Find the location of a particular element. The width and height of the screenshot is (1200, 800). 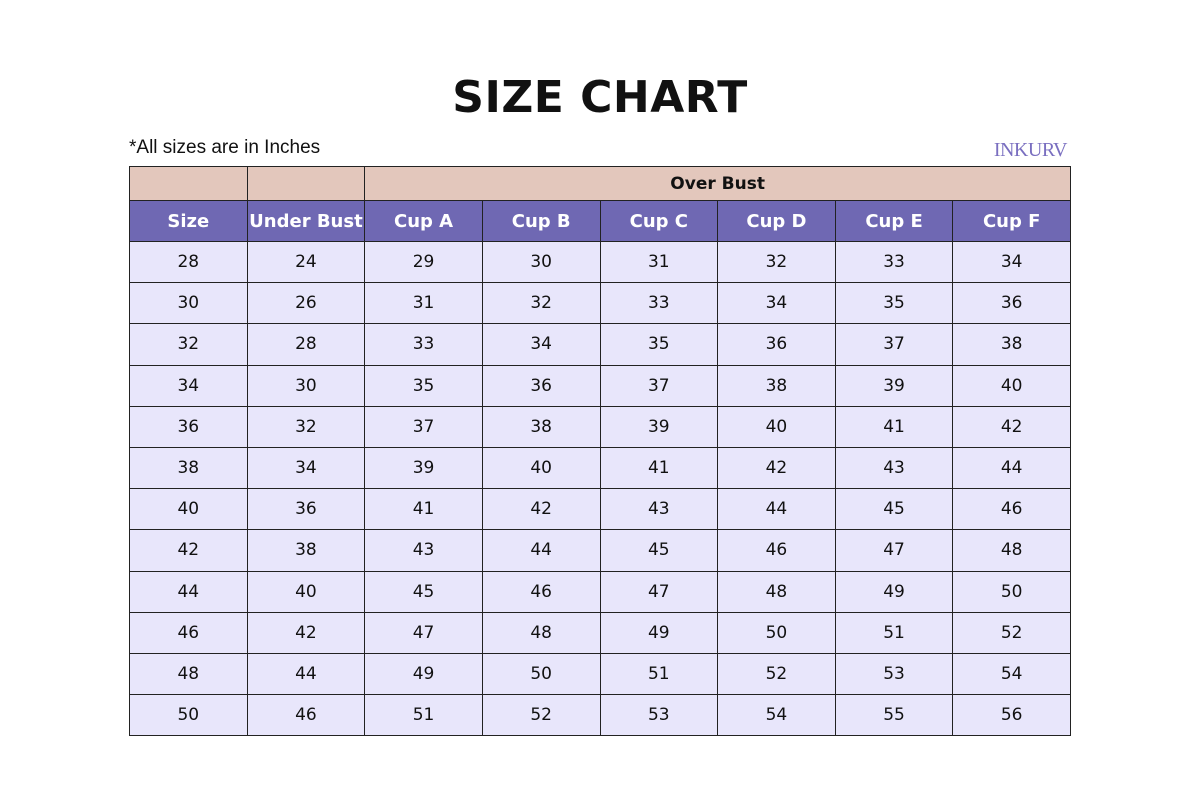

table-cell: 53 is located at coordinates (659, 715).